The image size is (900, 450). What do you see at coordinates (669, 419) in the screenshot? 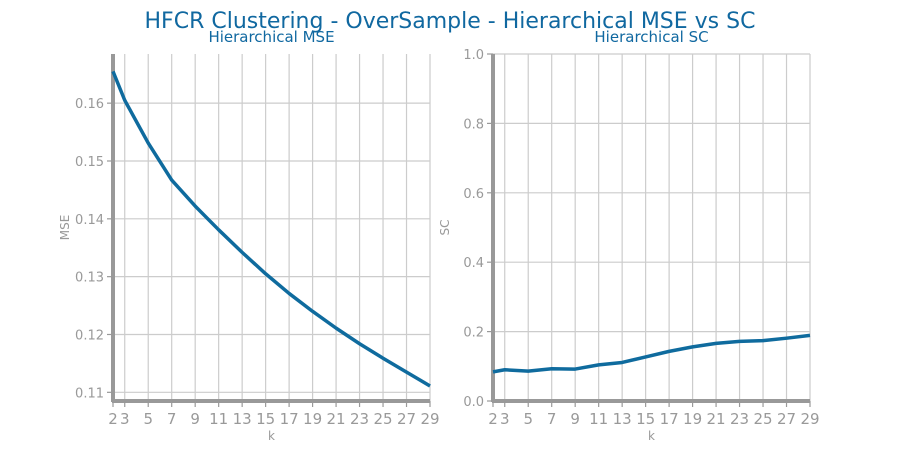
I see `sc-x-tick-label: 17` at bounding box center [669, 419].